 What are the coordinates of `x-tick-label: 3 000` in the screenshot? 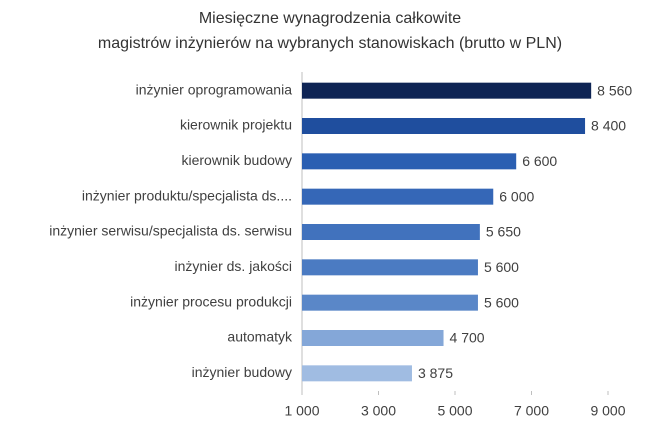 It's located at (378, 411).